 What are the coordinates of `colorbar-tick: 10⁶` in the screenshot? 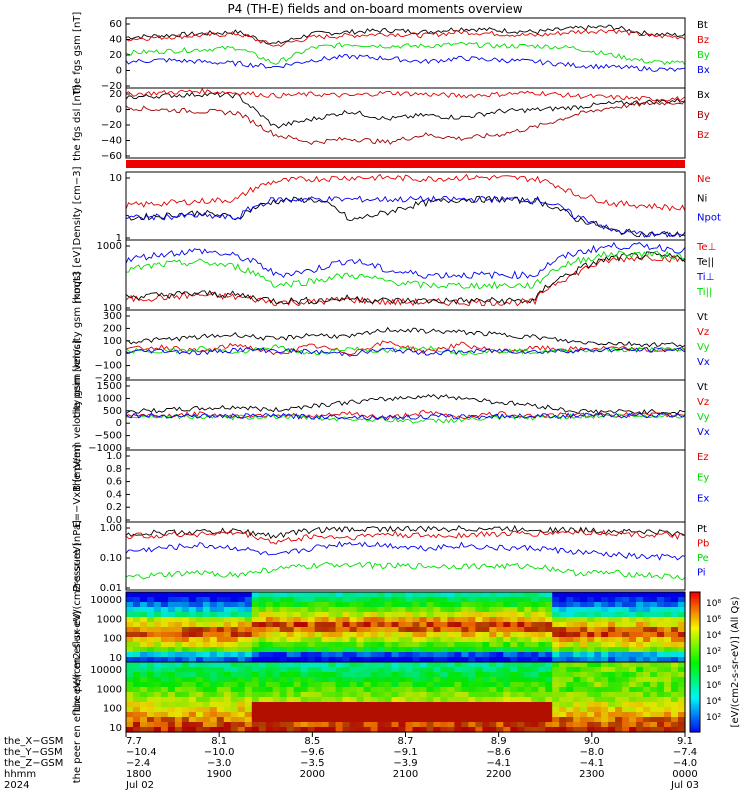 It's located at (713, 620).